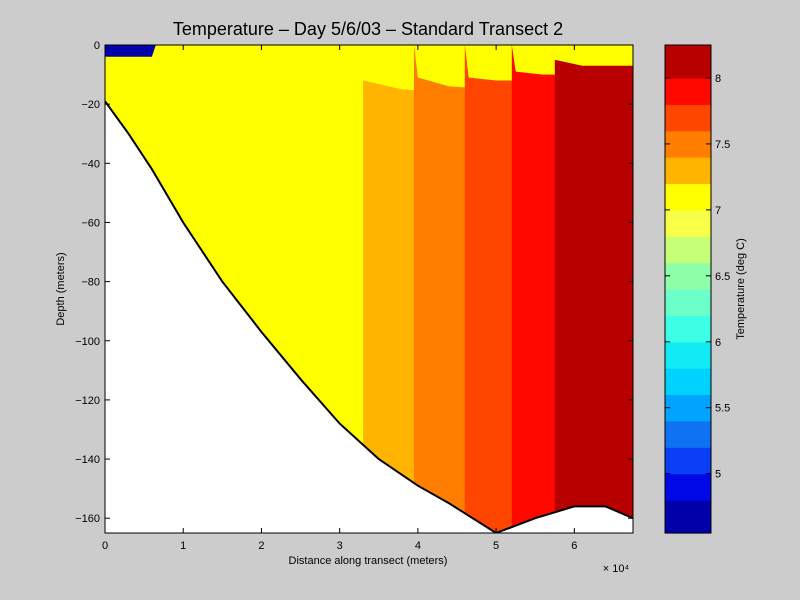 The image size is (800, 600). Describe the element at coordinates (90, 164) in the screenshot. I see `y-tick-label: −40` at that location.